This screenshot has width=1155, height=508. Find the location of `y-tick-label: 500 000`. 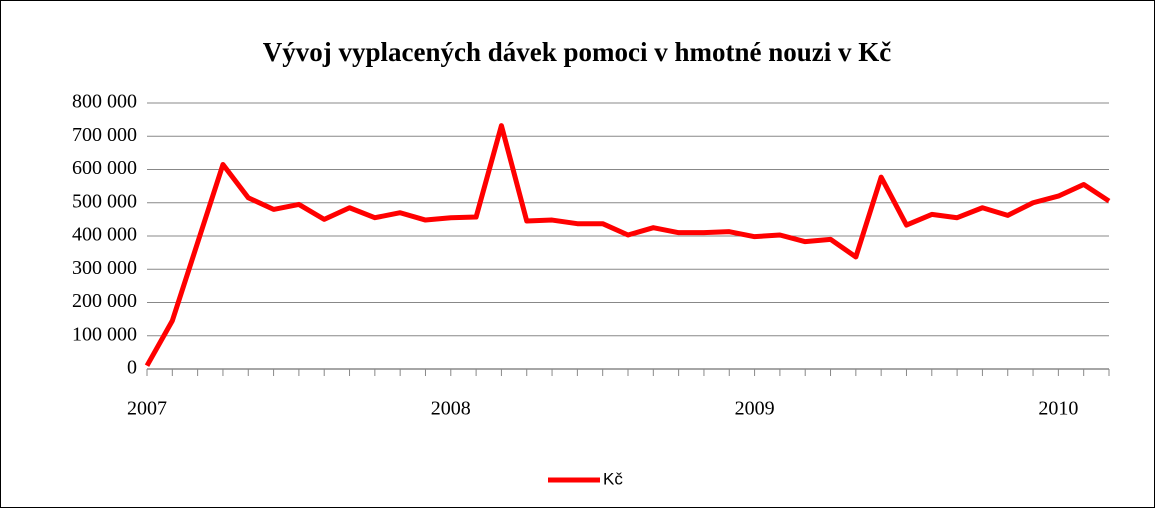

y-tick-label: 500 000 is located at coordinates (104, 201).